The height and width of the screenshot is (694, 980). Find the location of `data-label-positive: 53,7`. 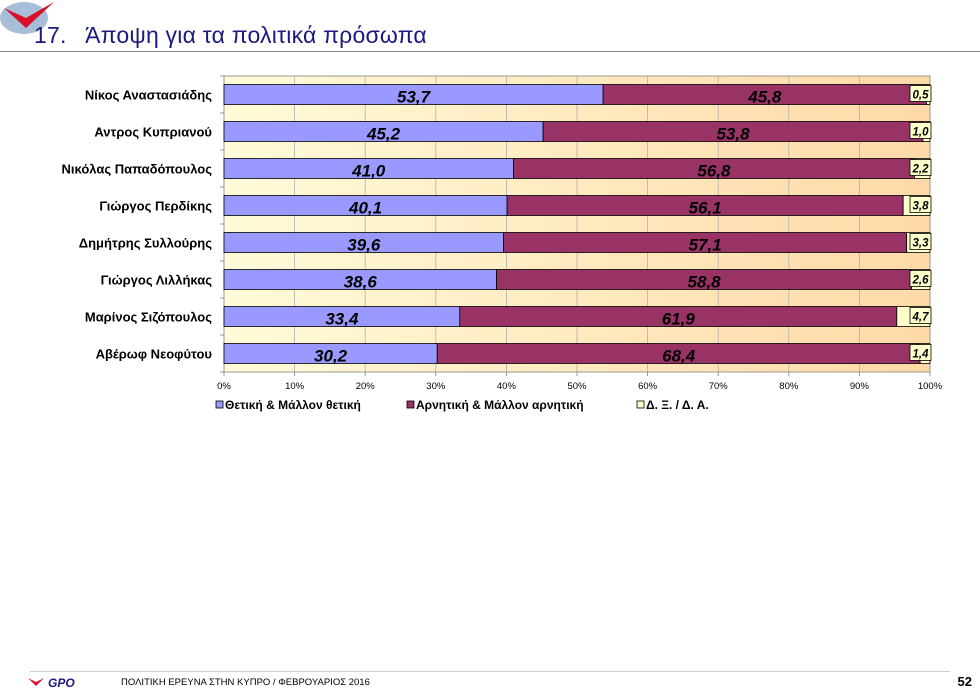

data-label-positive: 53,7 is located at coordinates (414, 97).